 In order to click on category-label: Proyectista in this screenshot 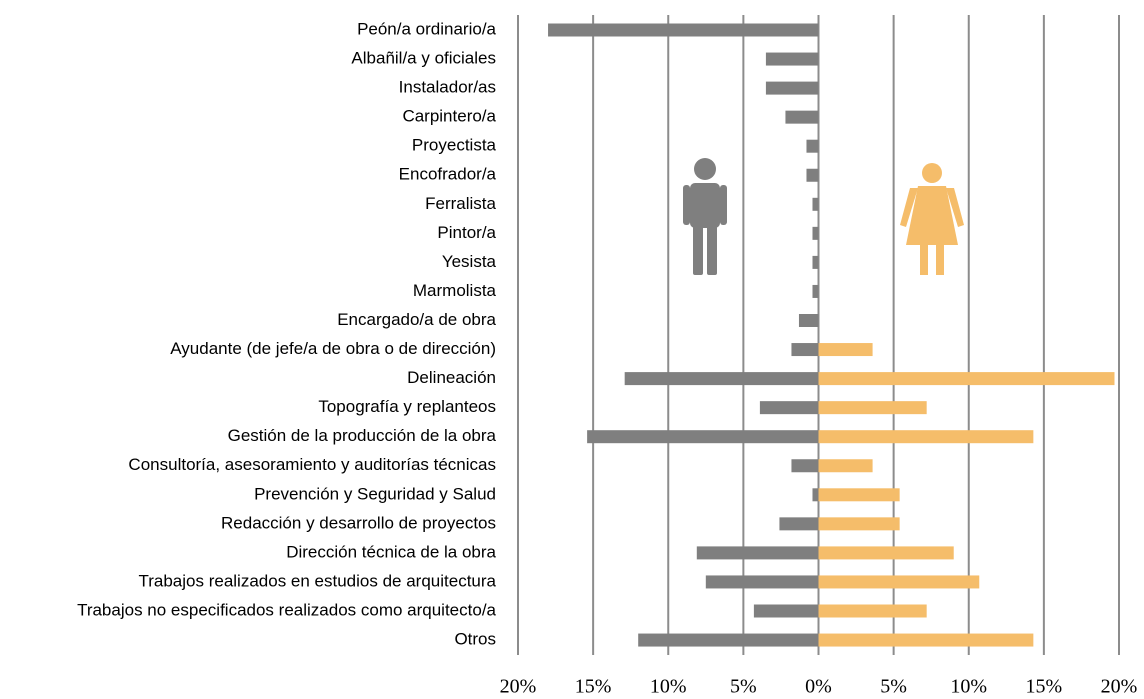, I will do `click(454, 145)`.